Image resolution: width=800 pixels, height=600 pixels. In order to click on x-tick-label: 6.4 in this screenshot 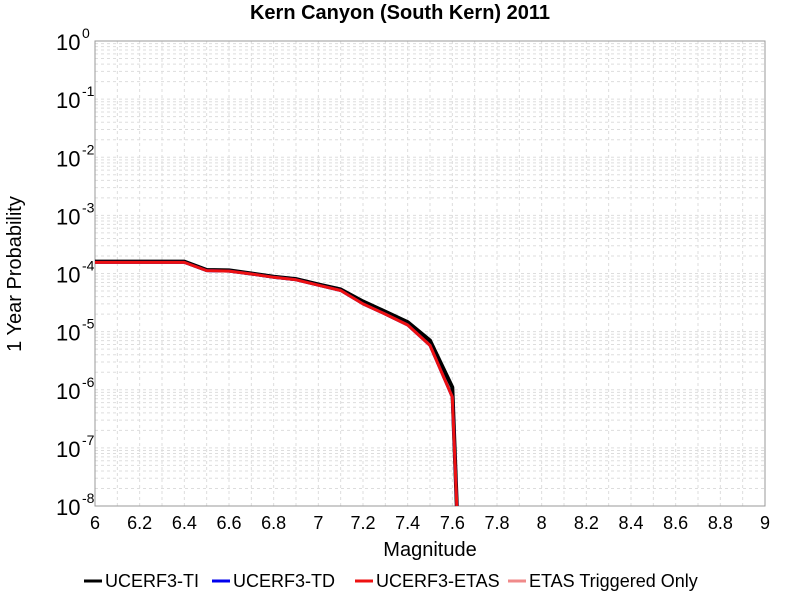, I will do `click(184, 523)`.